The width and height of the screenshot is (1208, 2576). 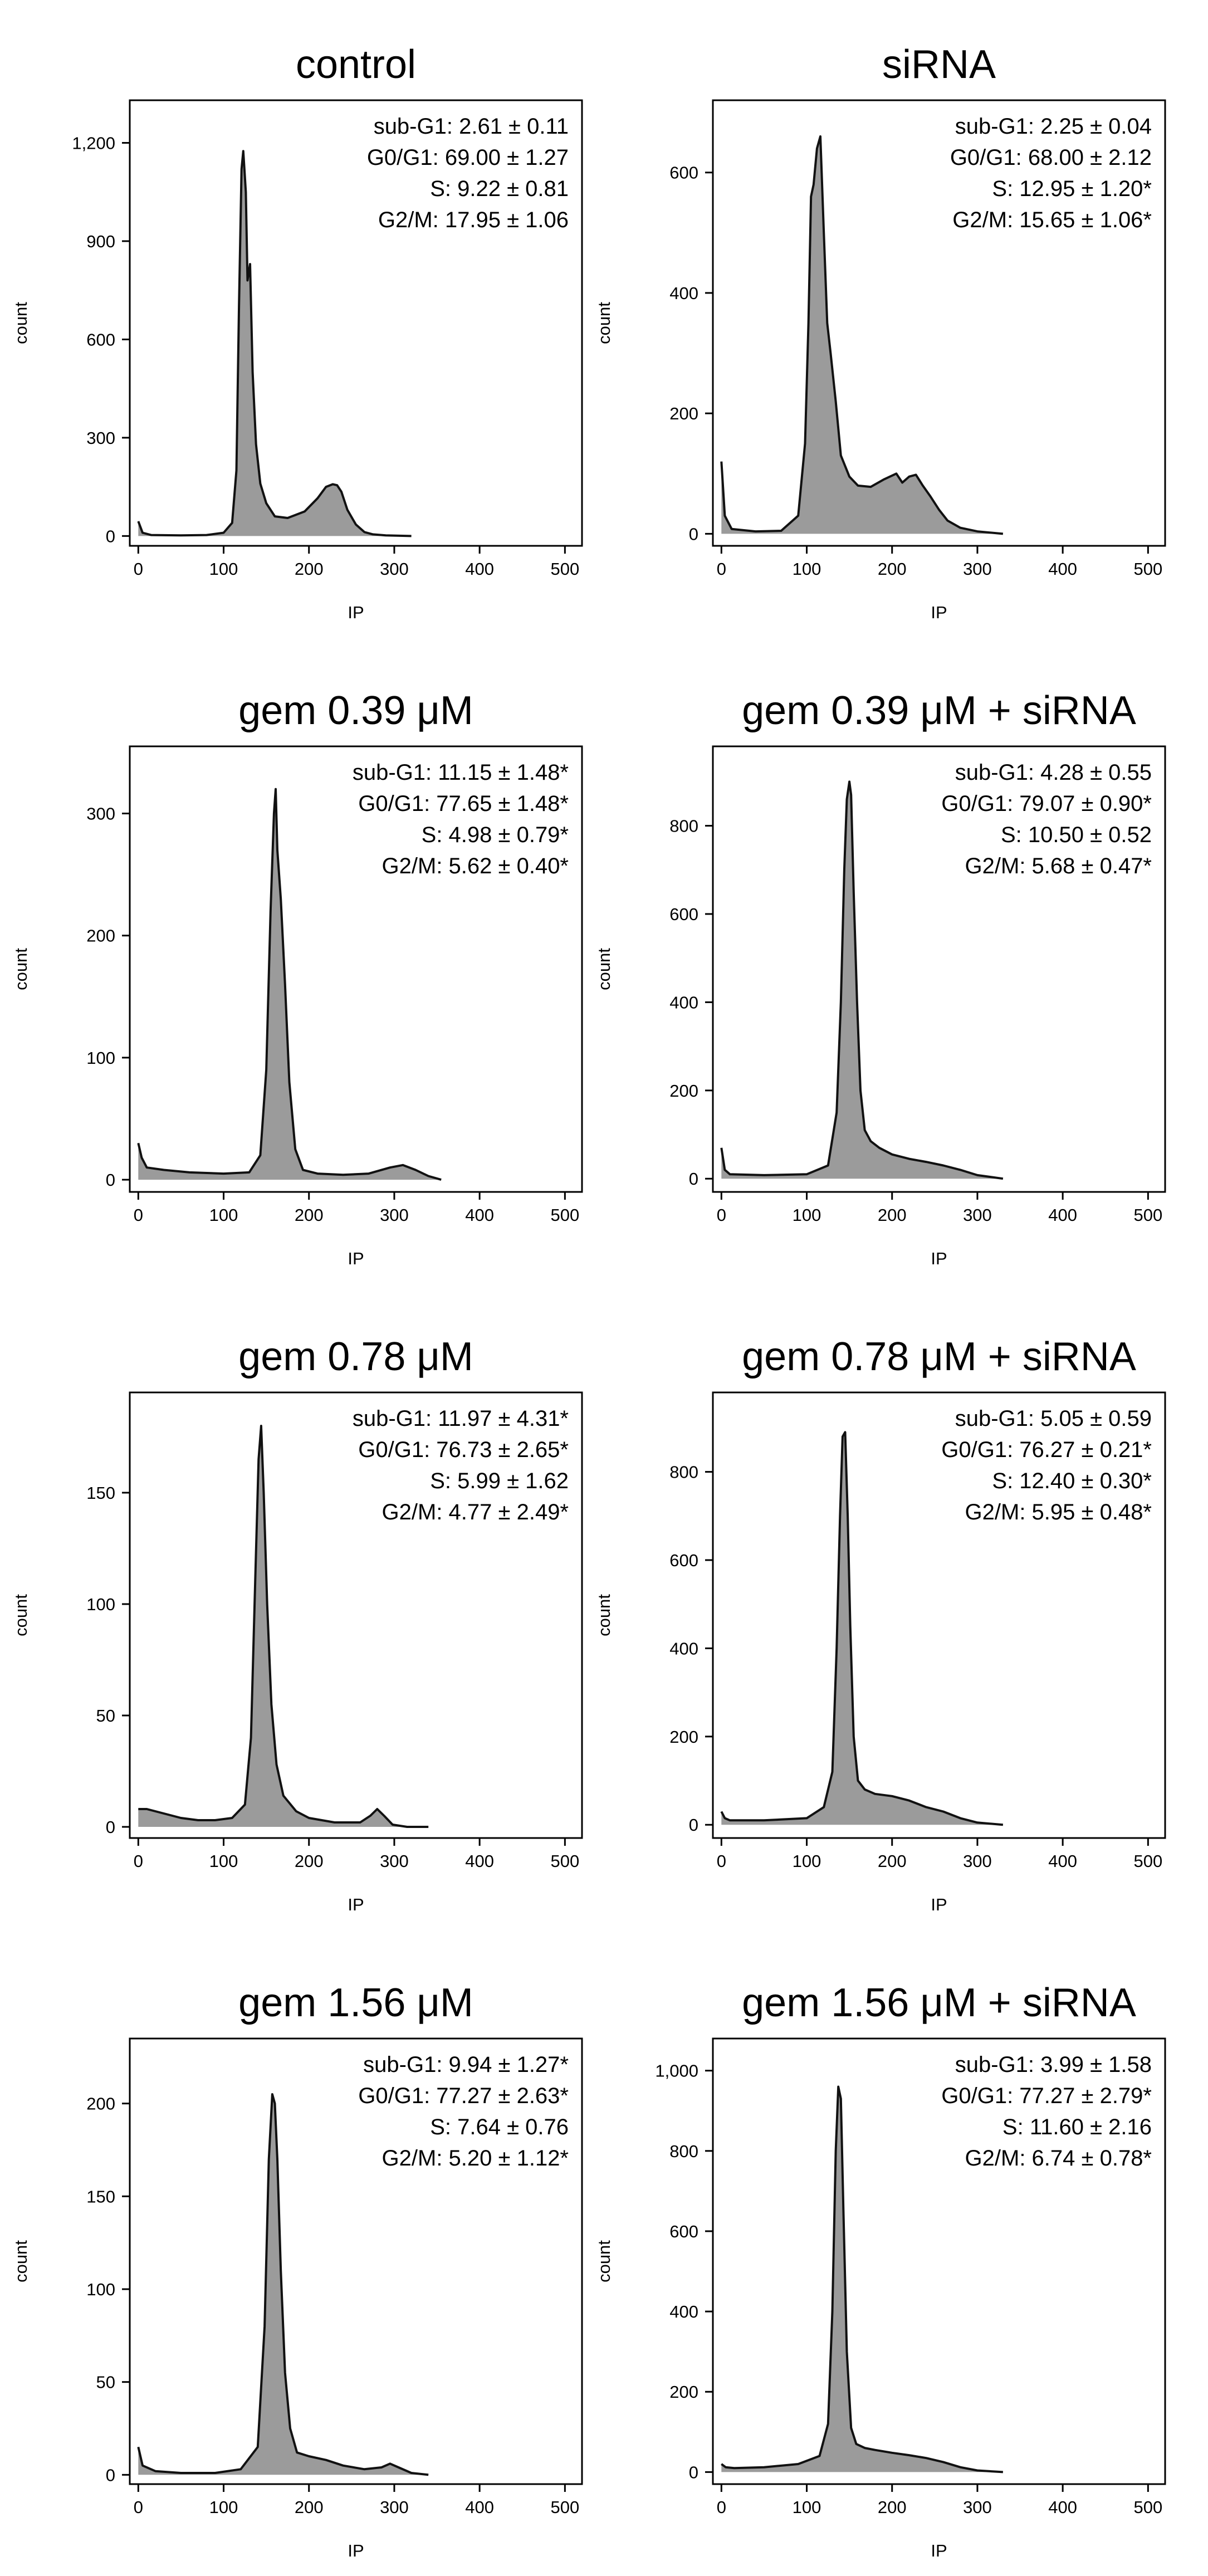 I want to click on cell-cycle-stat: G2/M: 5.68 ± 0.47*, so click(x=1058, y=866).